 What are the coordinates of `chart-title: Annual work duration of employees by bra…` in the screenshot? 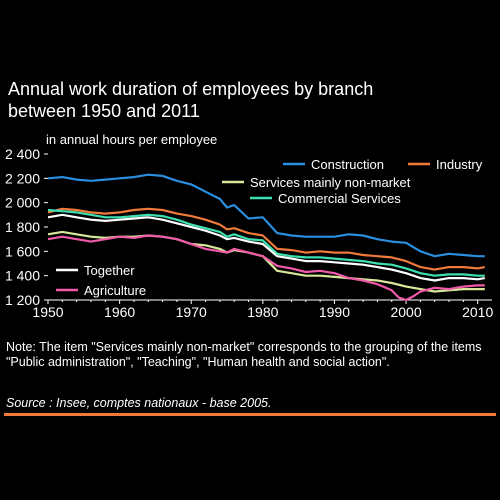 It's located at (243, 100).